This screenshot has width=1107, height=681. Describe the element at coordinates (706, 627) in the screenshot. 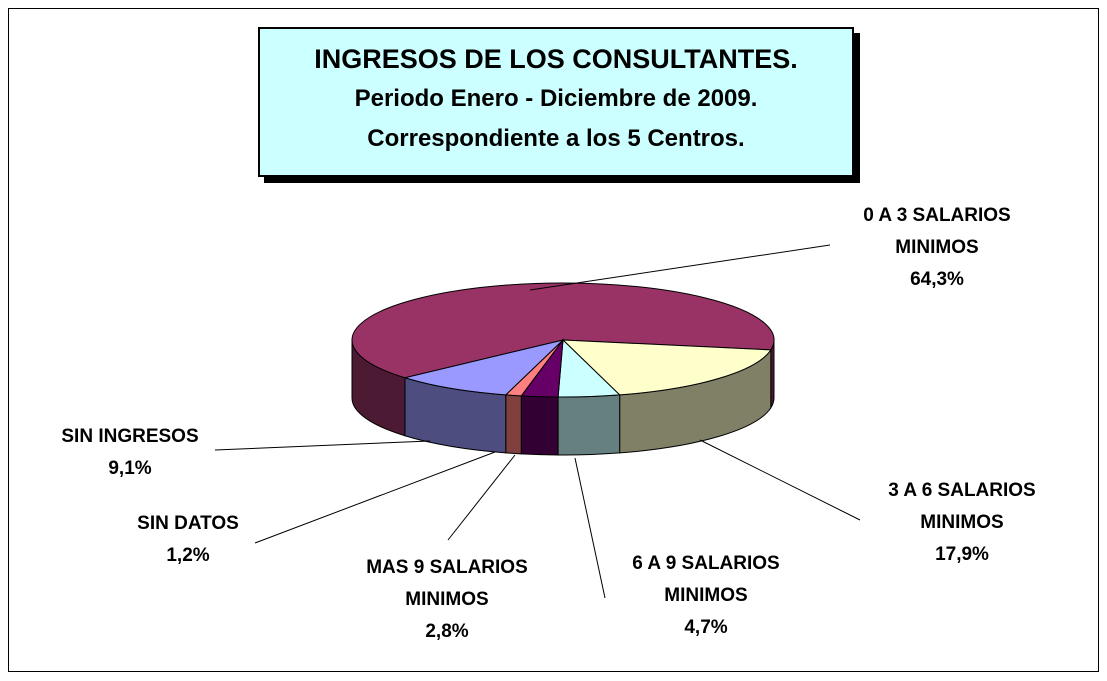

I see `value-label: 4,7%` at that location.